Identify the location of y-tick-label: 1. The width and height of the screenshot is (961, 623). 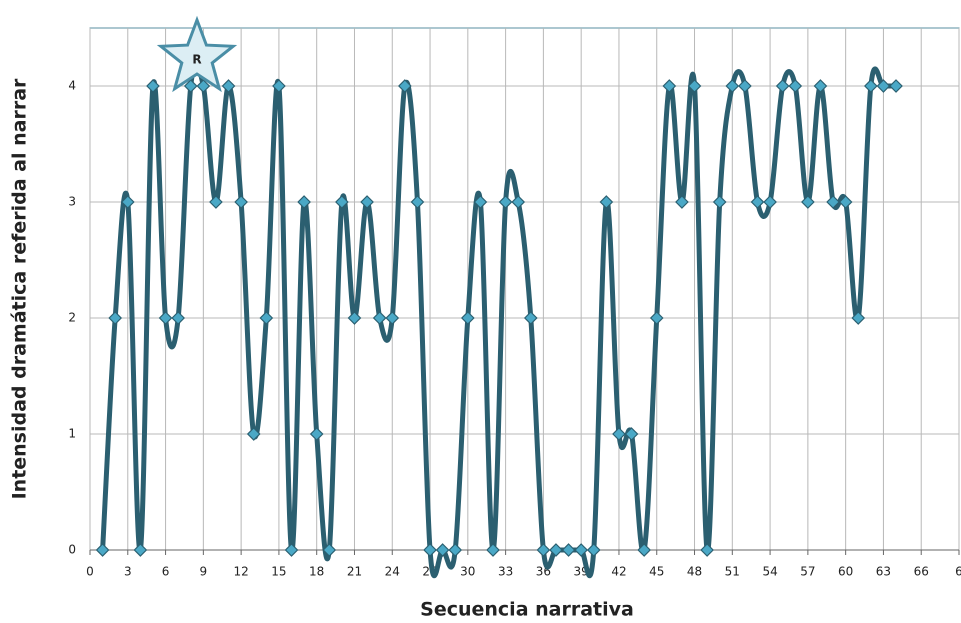
(72, 434).